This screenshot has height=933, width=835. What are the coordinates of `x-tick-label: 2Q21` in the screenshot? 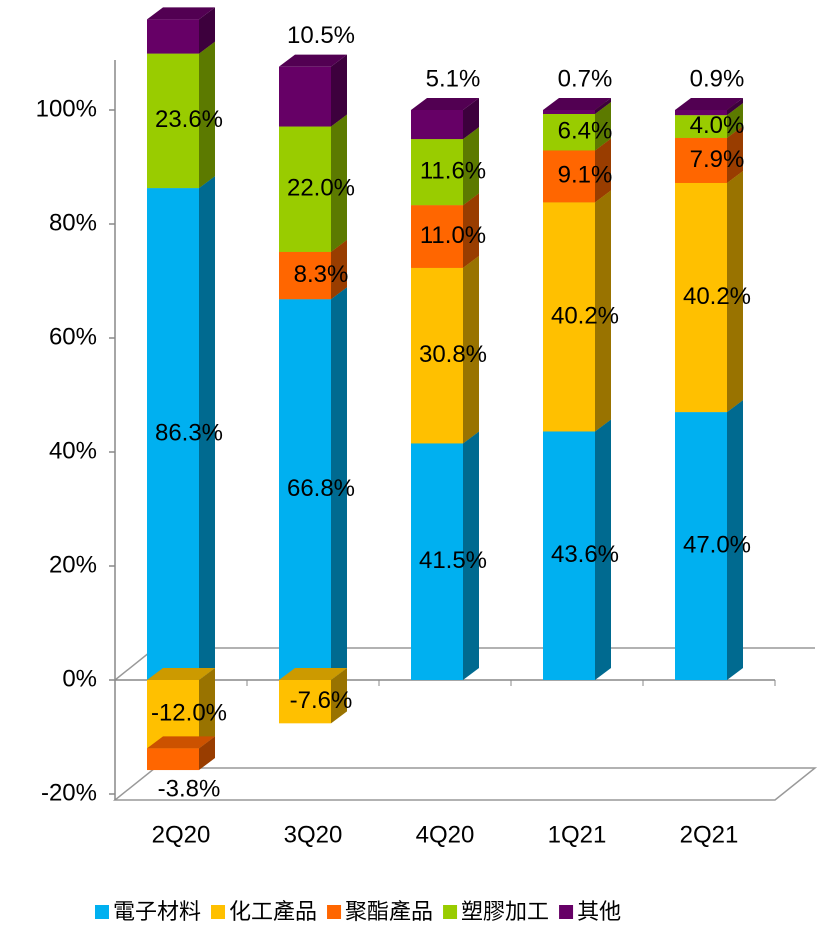 It's located at (709, 834).